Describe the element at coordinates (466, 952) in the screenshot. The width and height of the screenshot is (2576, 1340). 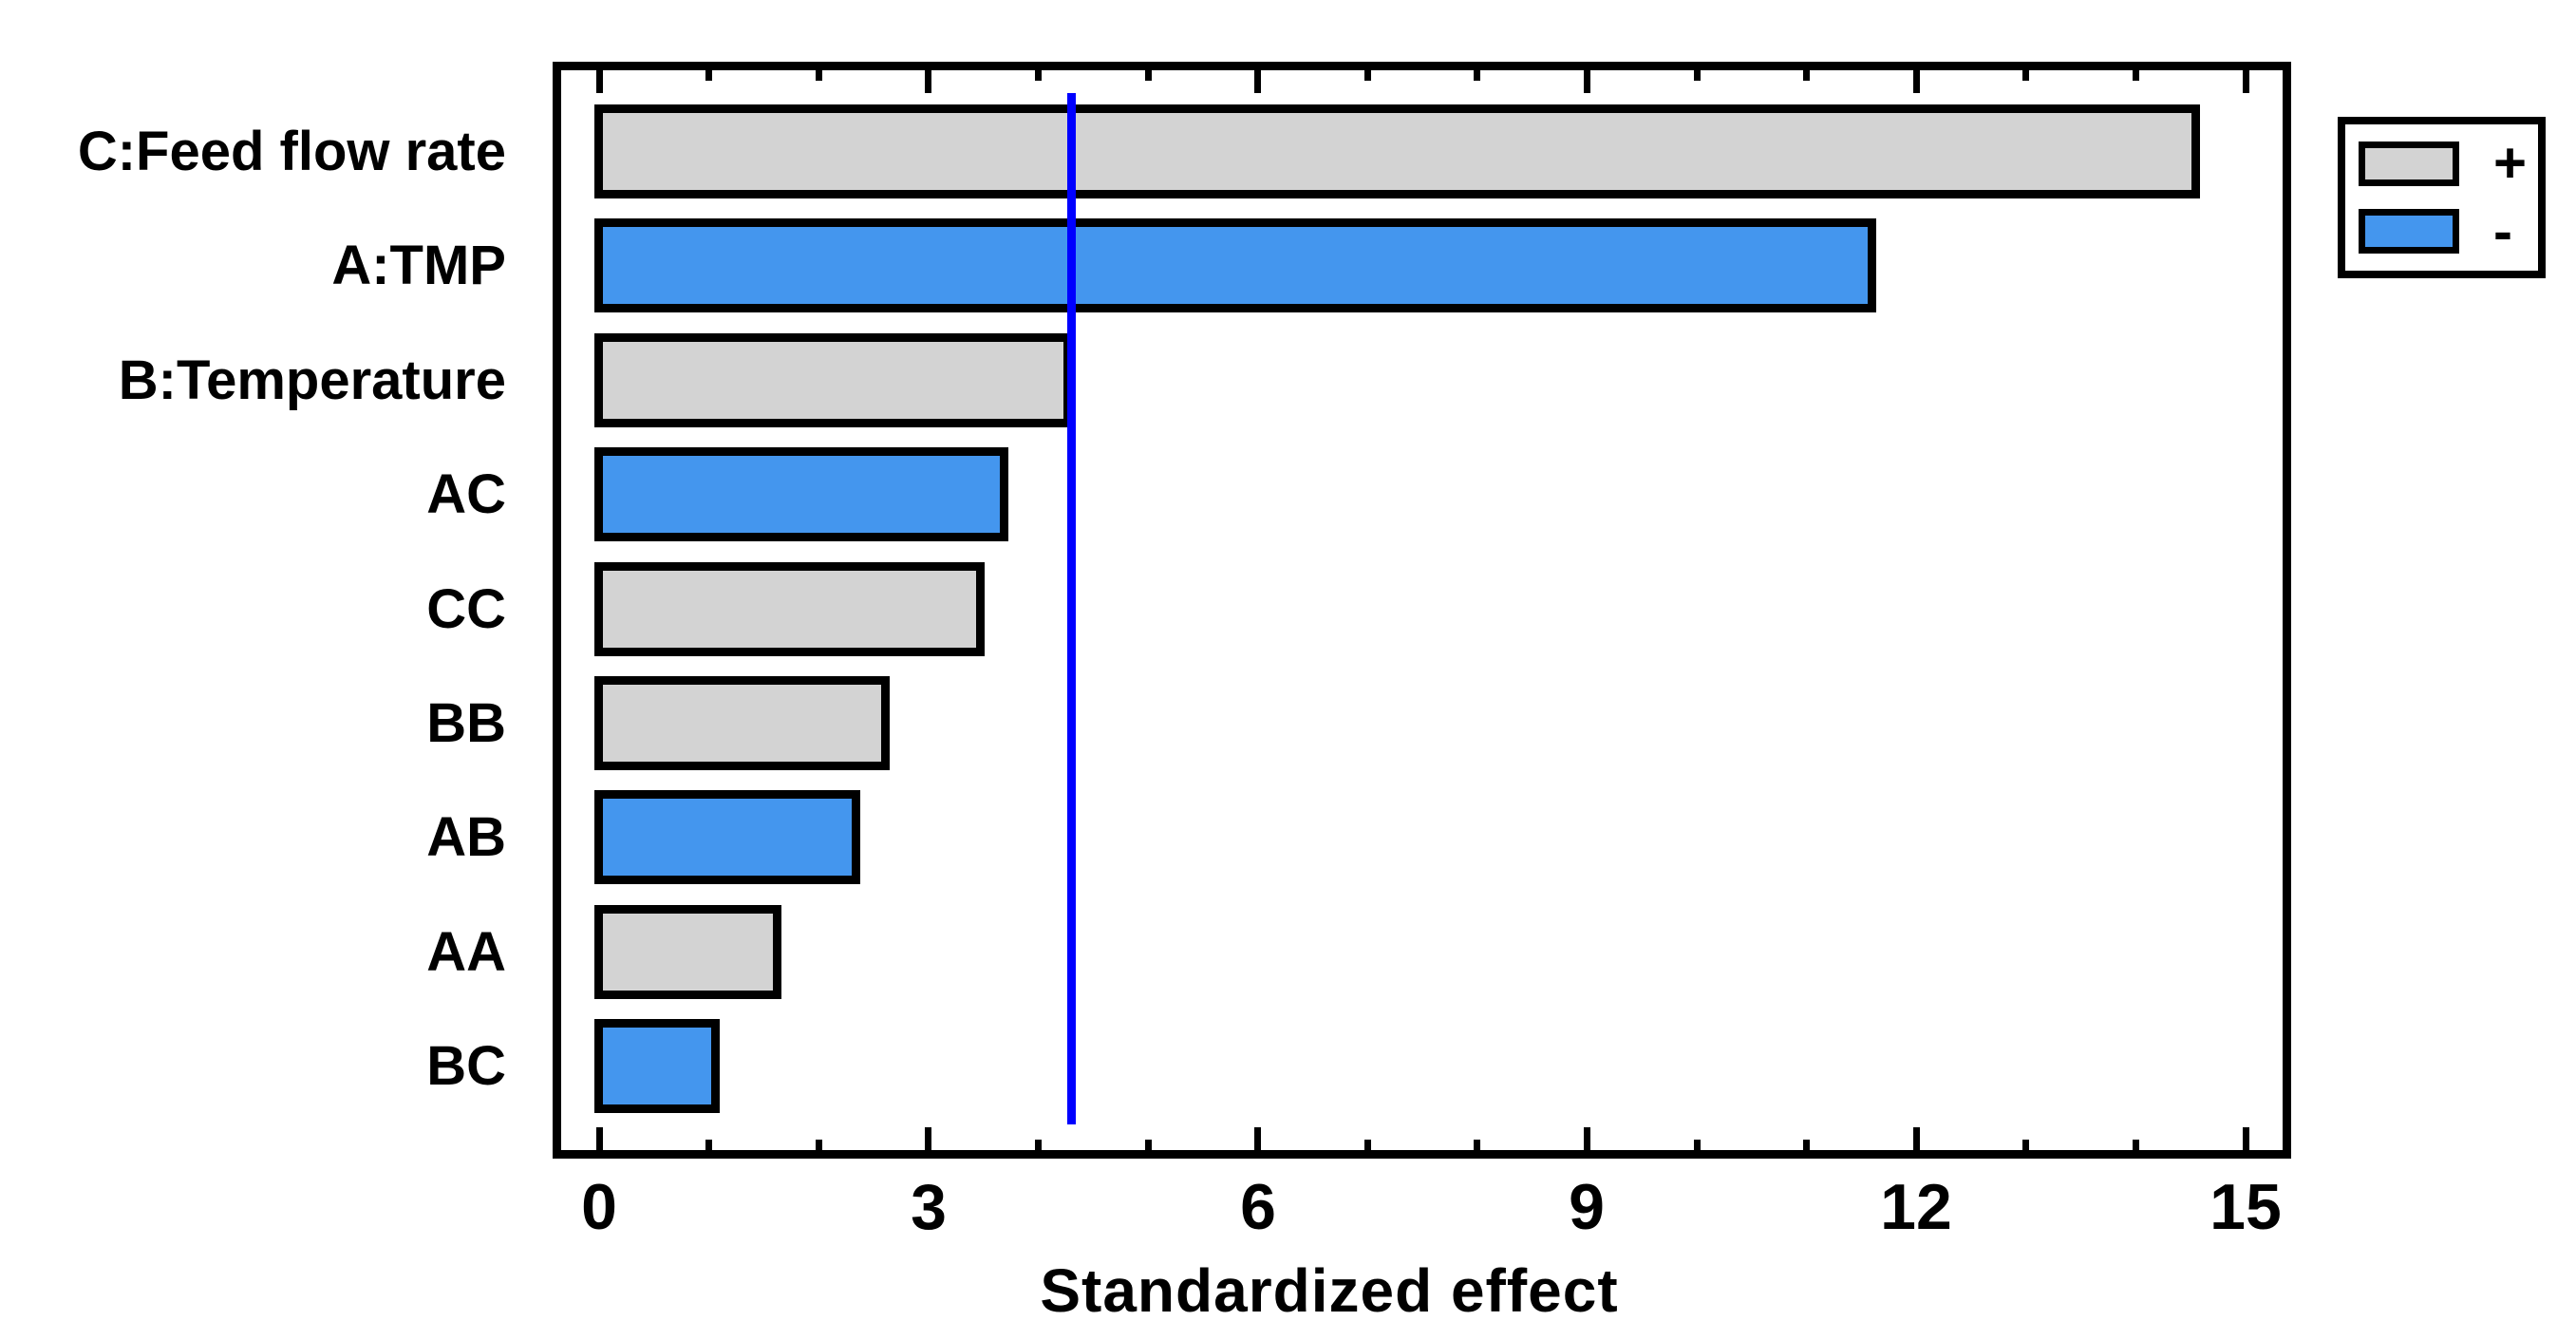
I see `y-category-label-aa: AA` at that location.